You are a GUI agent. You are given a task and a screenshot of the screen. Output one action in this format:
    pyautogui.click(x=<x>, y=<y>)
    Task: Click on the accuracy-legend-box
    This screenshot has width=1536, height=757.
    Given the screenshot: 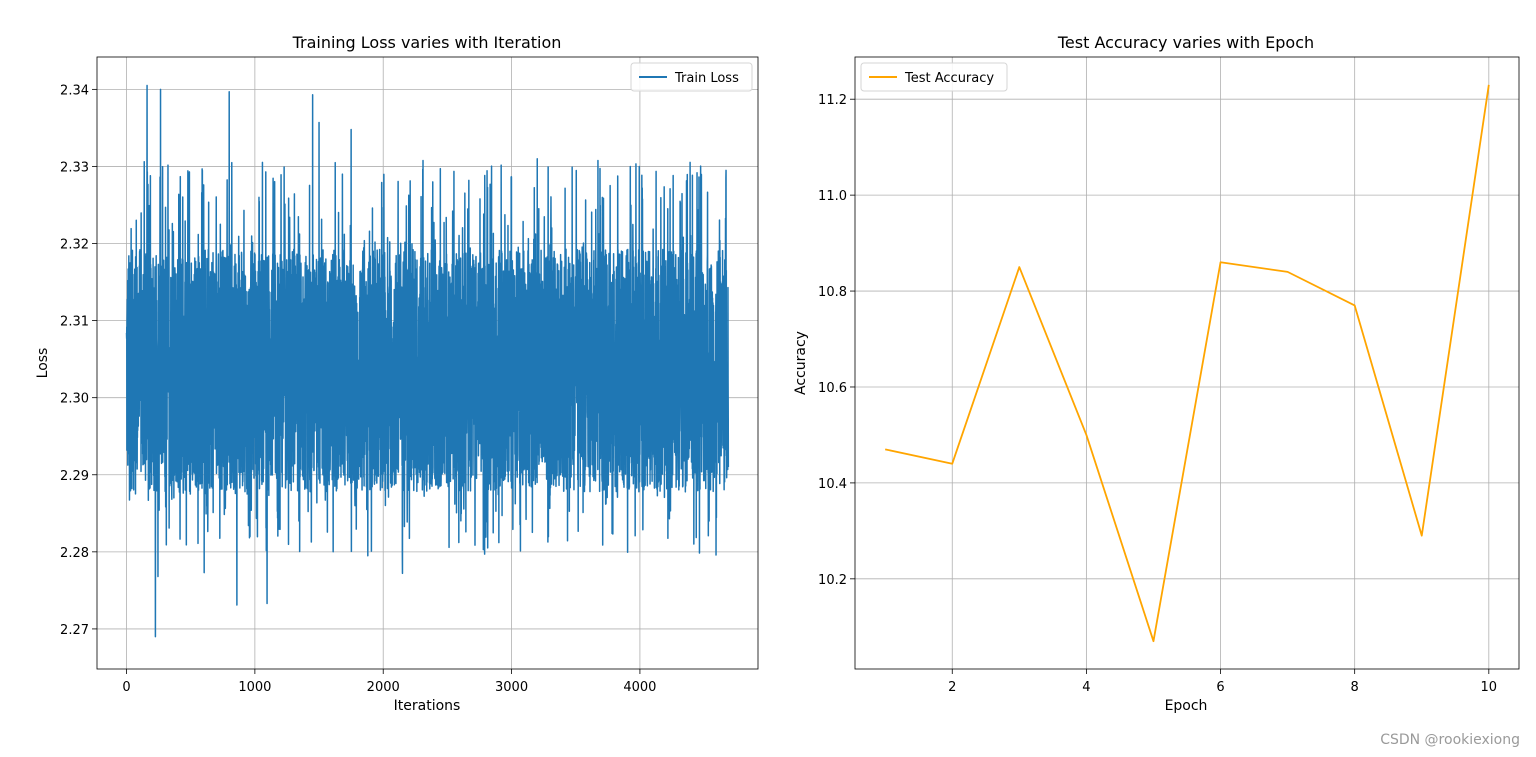 What is the action you would take?
    pyautogui.click(x=934, y=77)
    